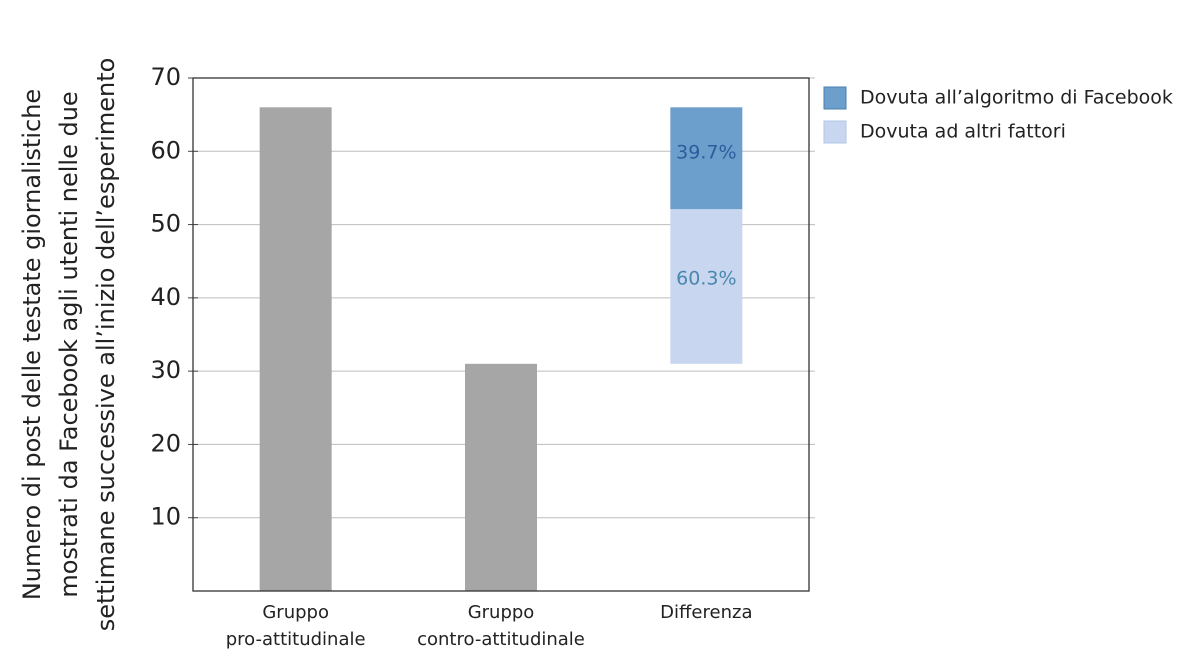 Image resolution: width=1200 pixels, height=671 pixels. Describe the element at coordinates (296, 626) in the screenshot. I see `x-tick-label: Gruppo pro-attitudinale` at that location.